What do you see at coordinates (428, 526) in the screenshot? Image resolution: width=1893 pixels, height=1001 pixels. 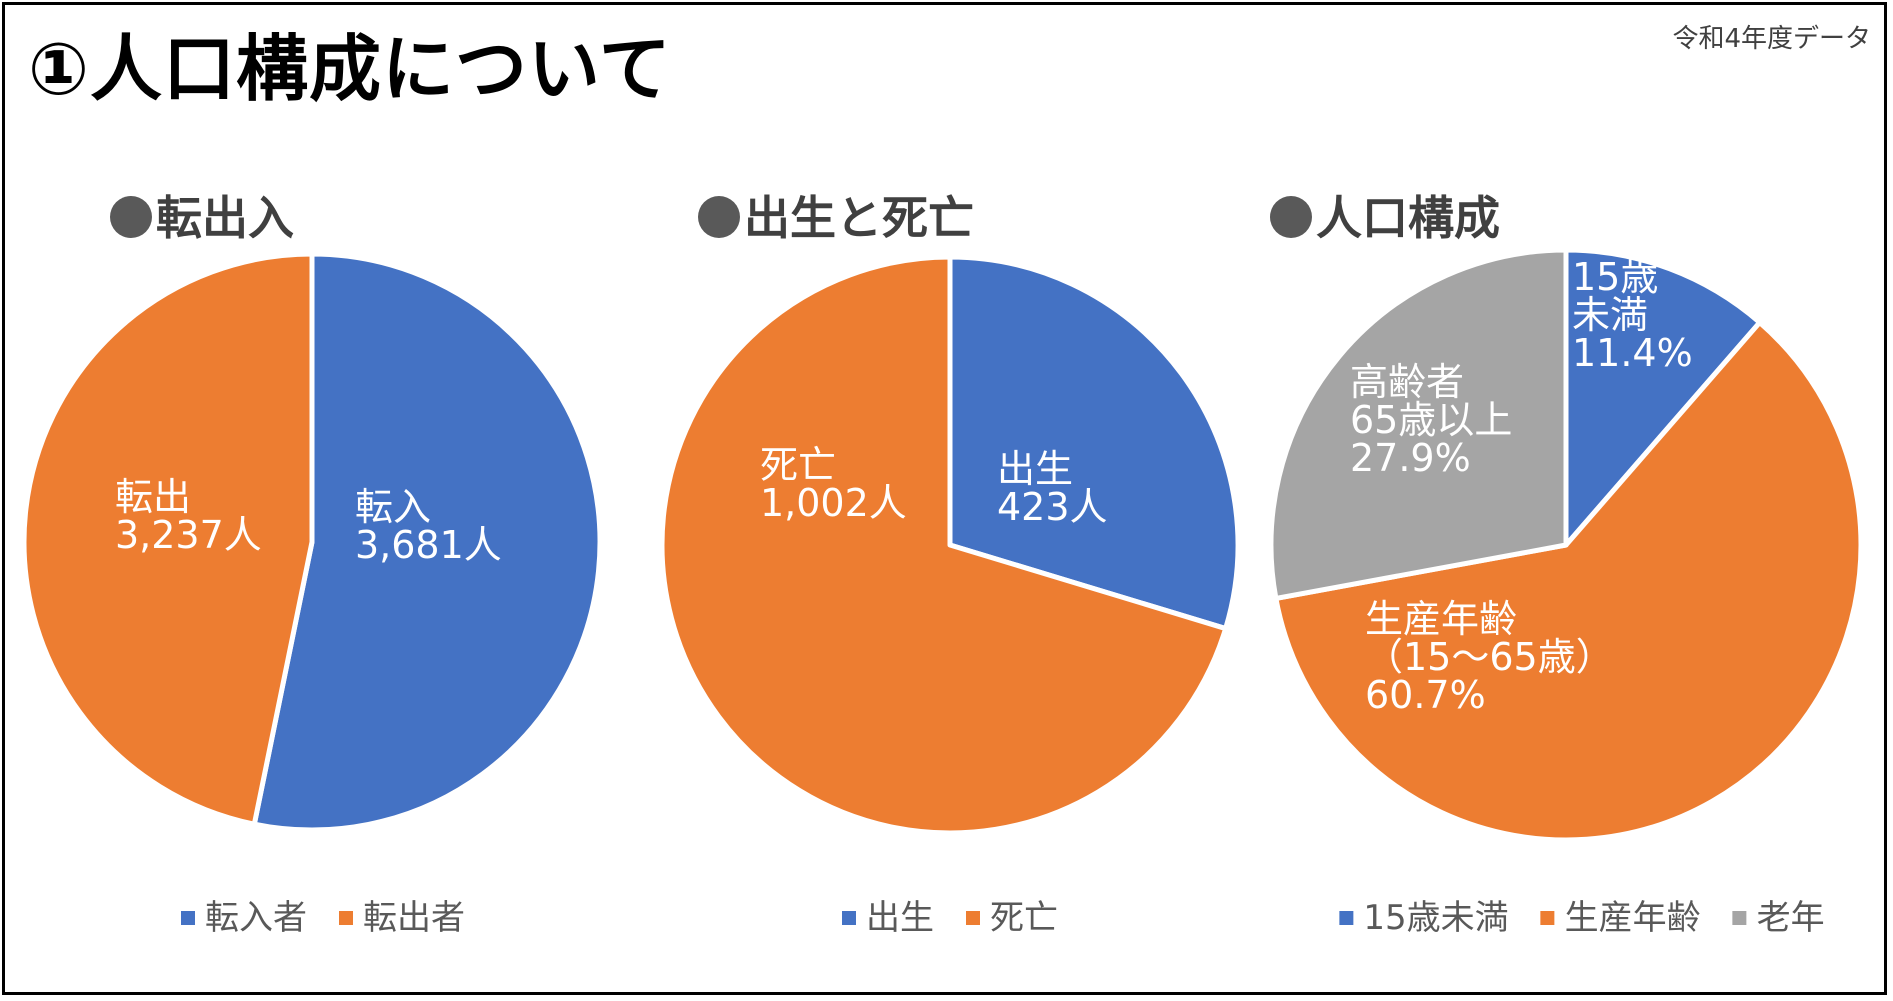 I see `data-label-0-0: 転入 3,681人` at bounding box center [428, 526].